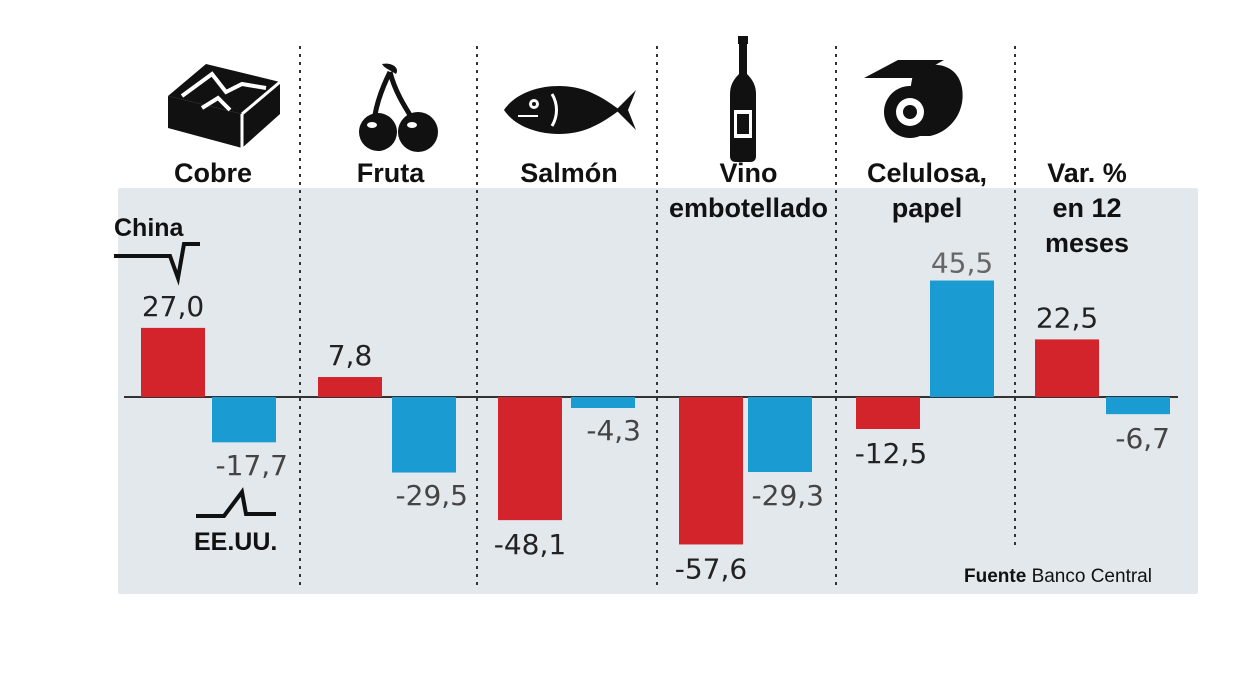 The image size is (1240, 684). What do you see at coordinates (748, 173) in the screenshot?
I see `category-label: Vino` at bounding box center [748, 173].